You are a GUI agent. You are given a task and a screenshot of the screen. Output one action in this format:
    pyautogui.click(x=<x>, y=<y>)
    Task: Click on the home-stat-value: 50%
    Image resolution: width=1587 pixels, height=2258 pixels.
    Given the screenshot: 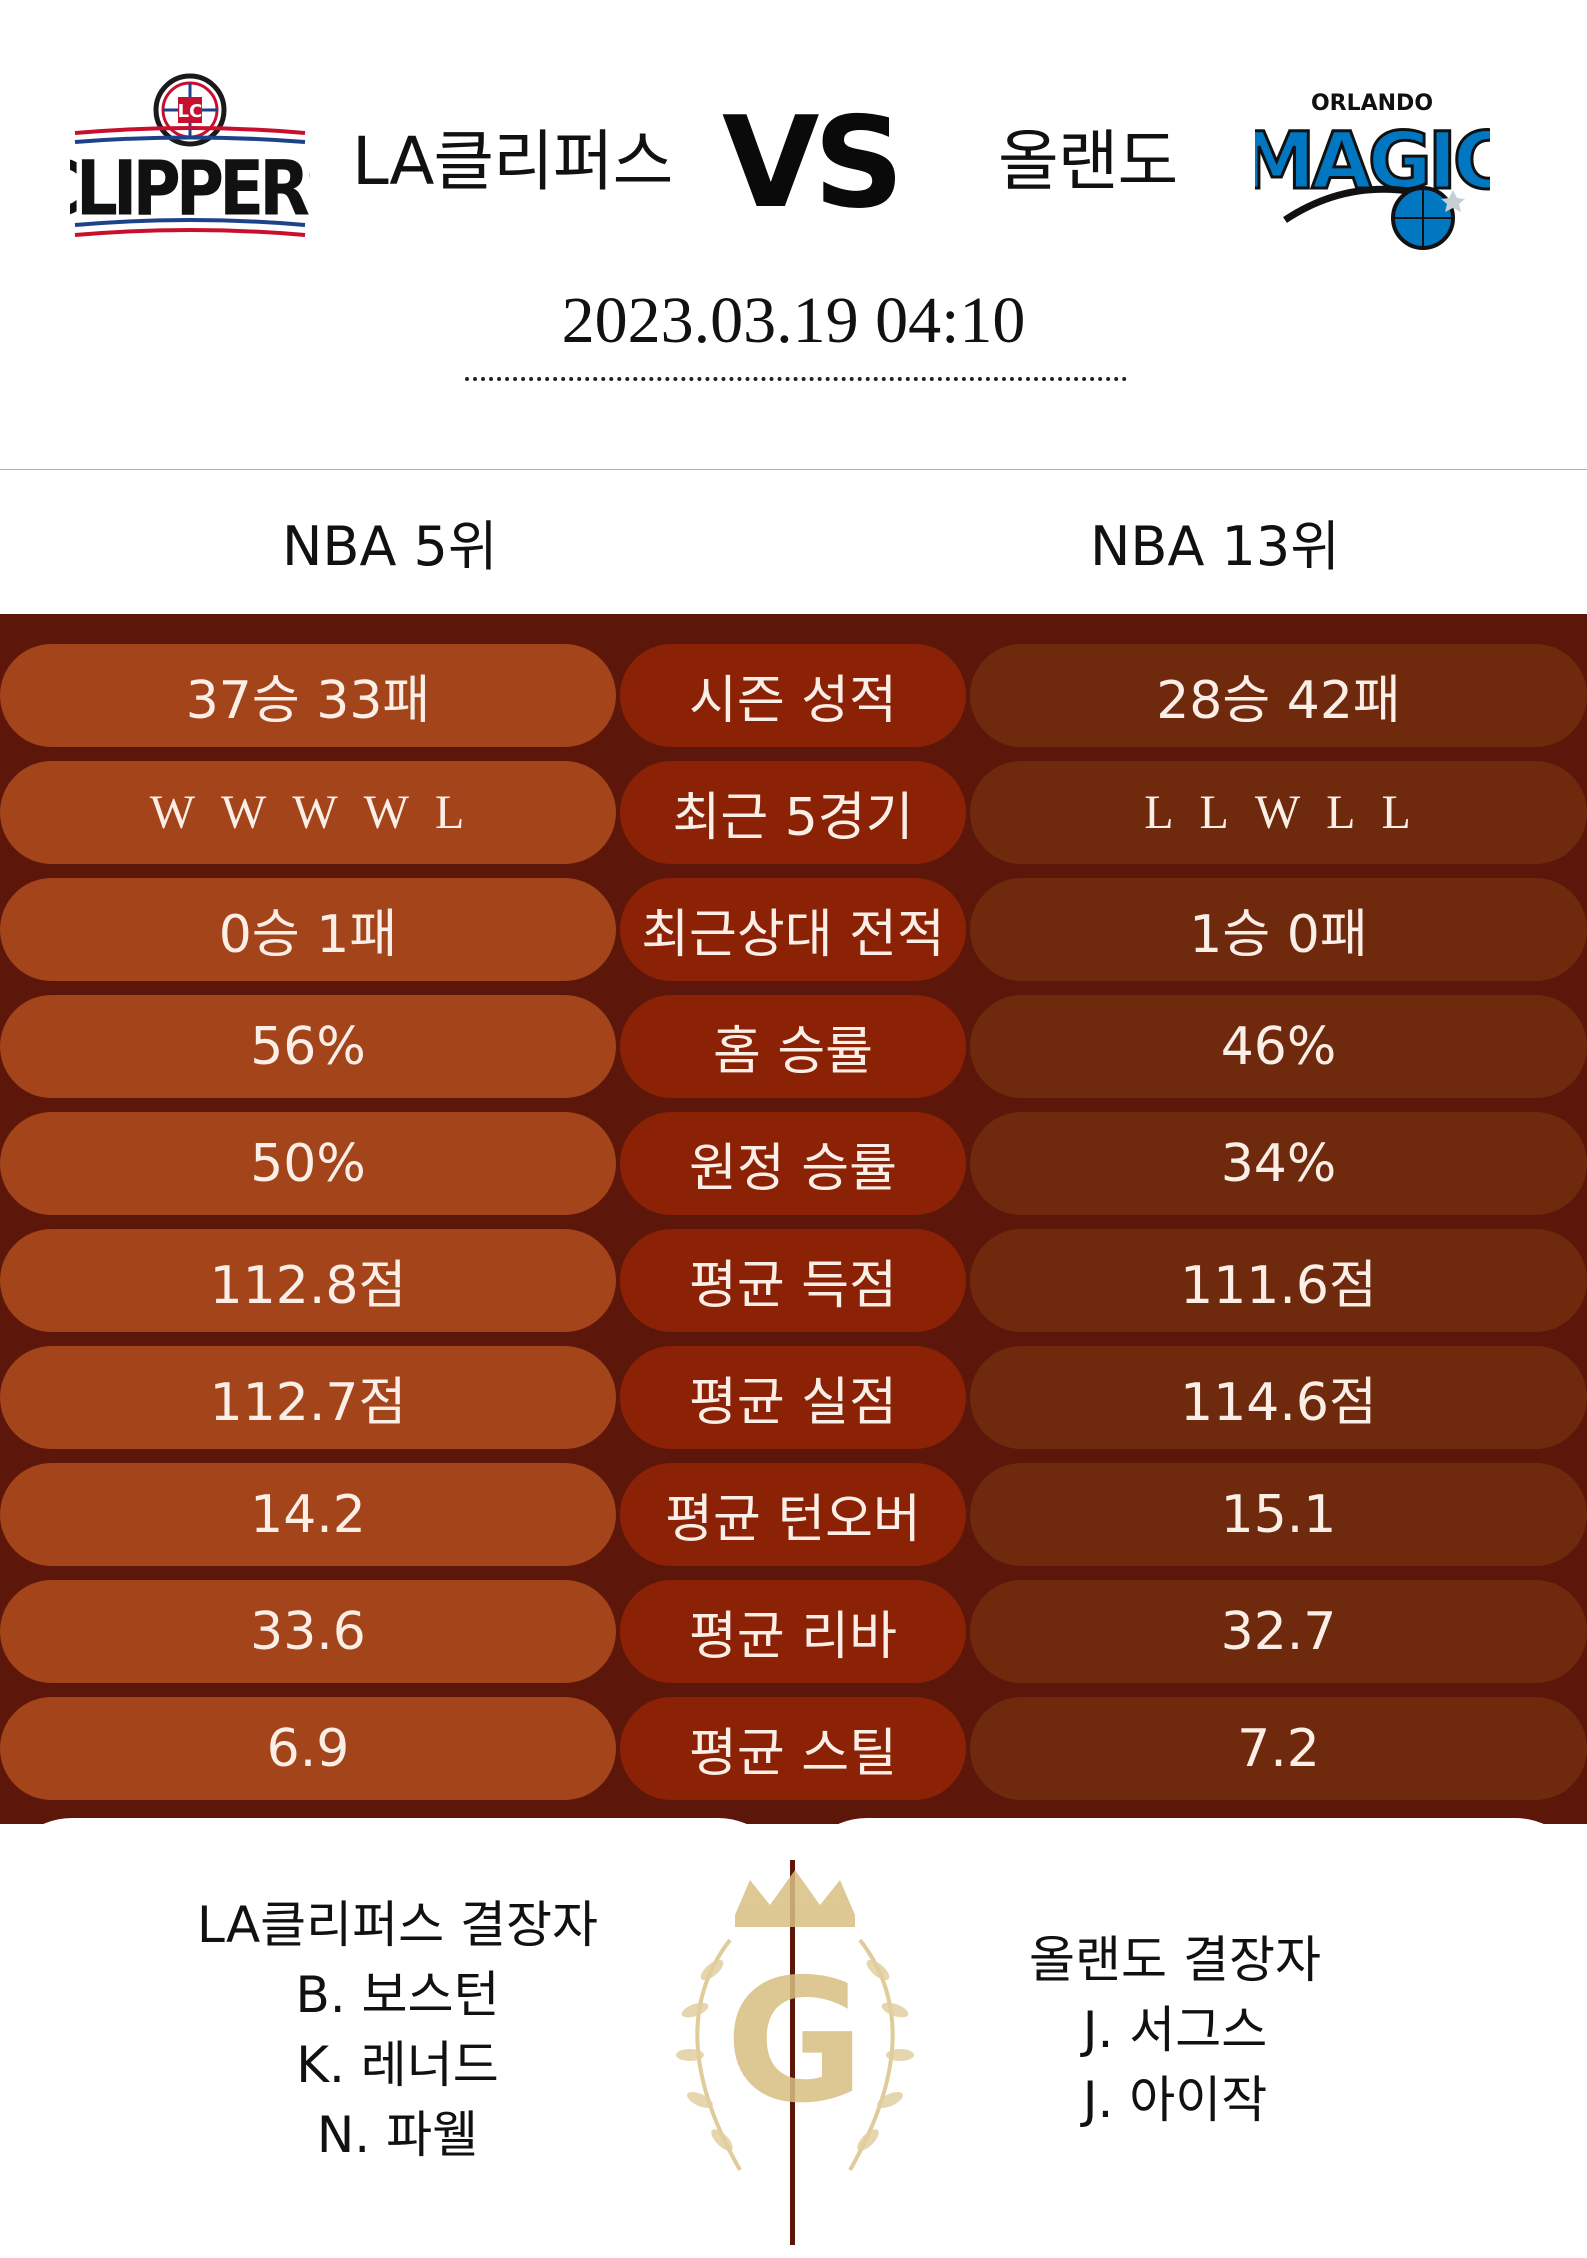 What is the action you would take?
    pyautogui.click(x=308, y=1163)
    